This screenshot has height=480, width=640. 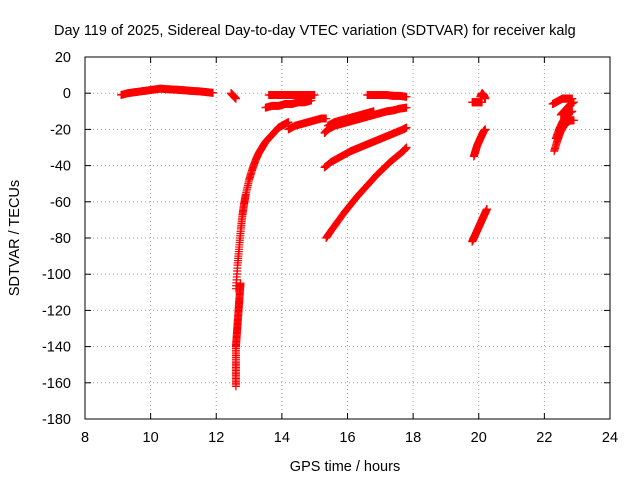 I want to click on x-tick-label: 8, so click(x=85, y=438).